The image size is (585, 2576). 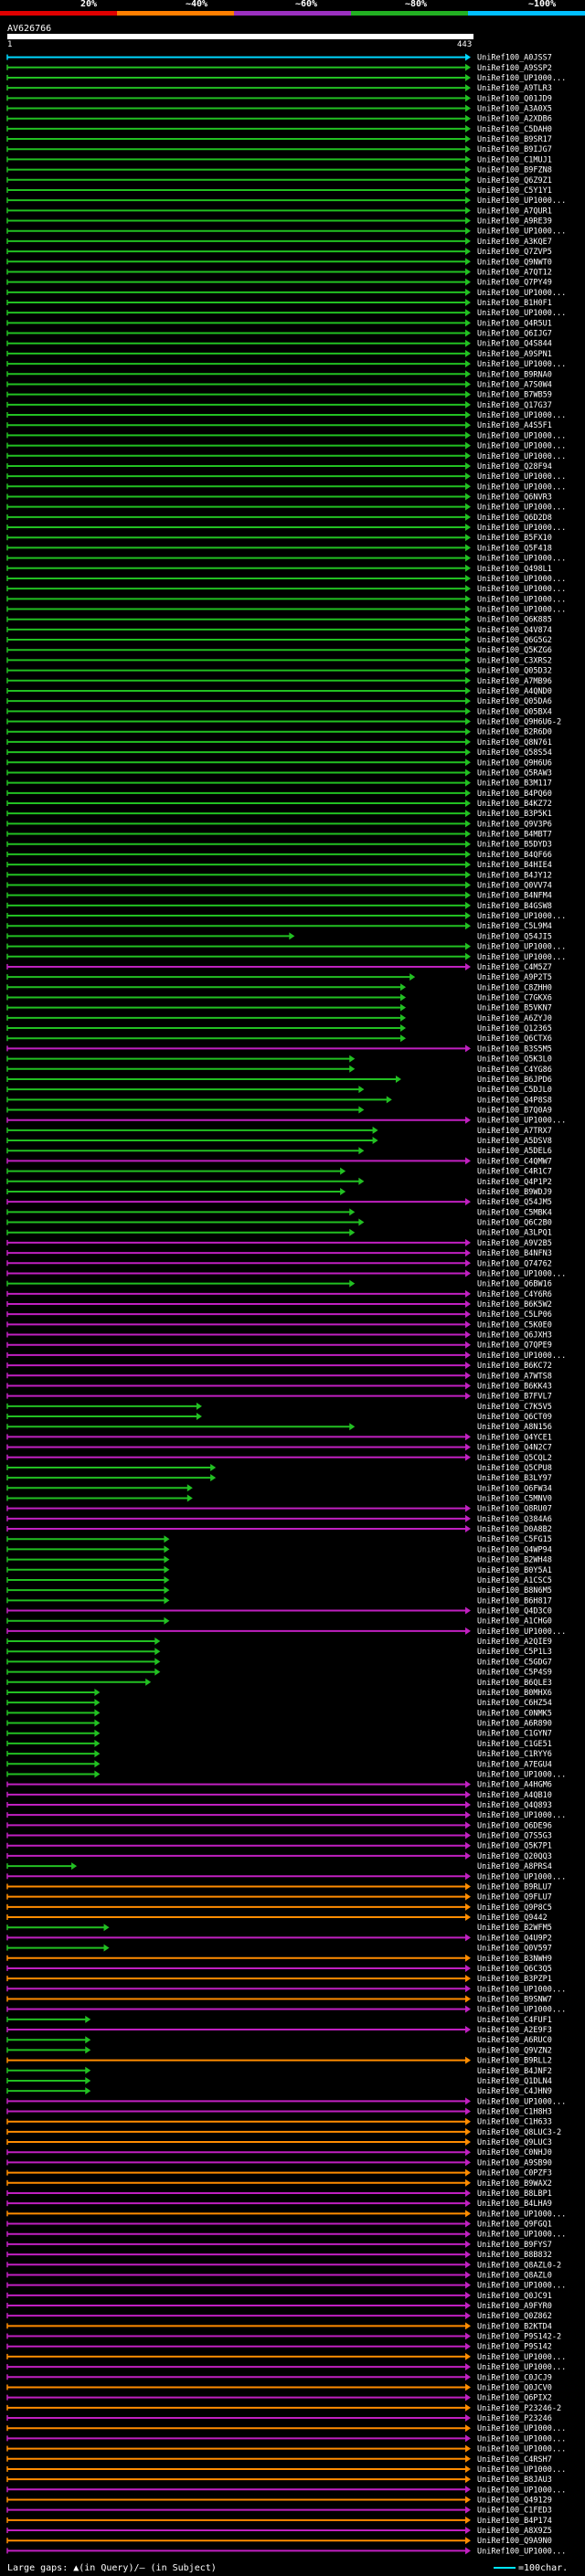 What do you see at coordinates (514, 1336) in the screenshot?
I see `hit-label: UniRef100_Q6JXH3` at bounding box center [514, 1336].